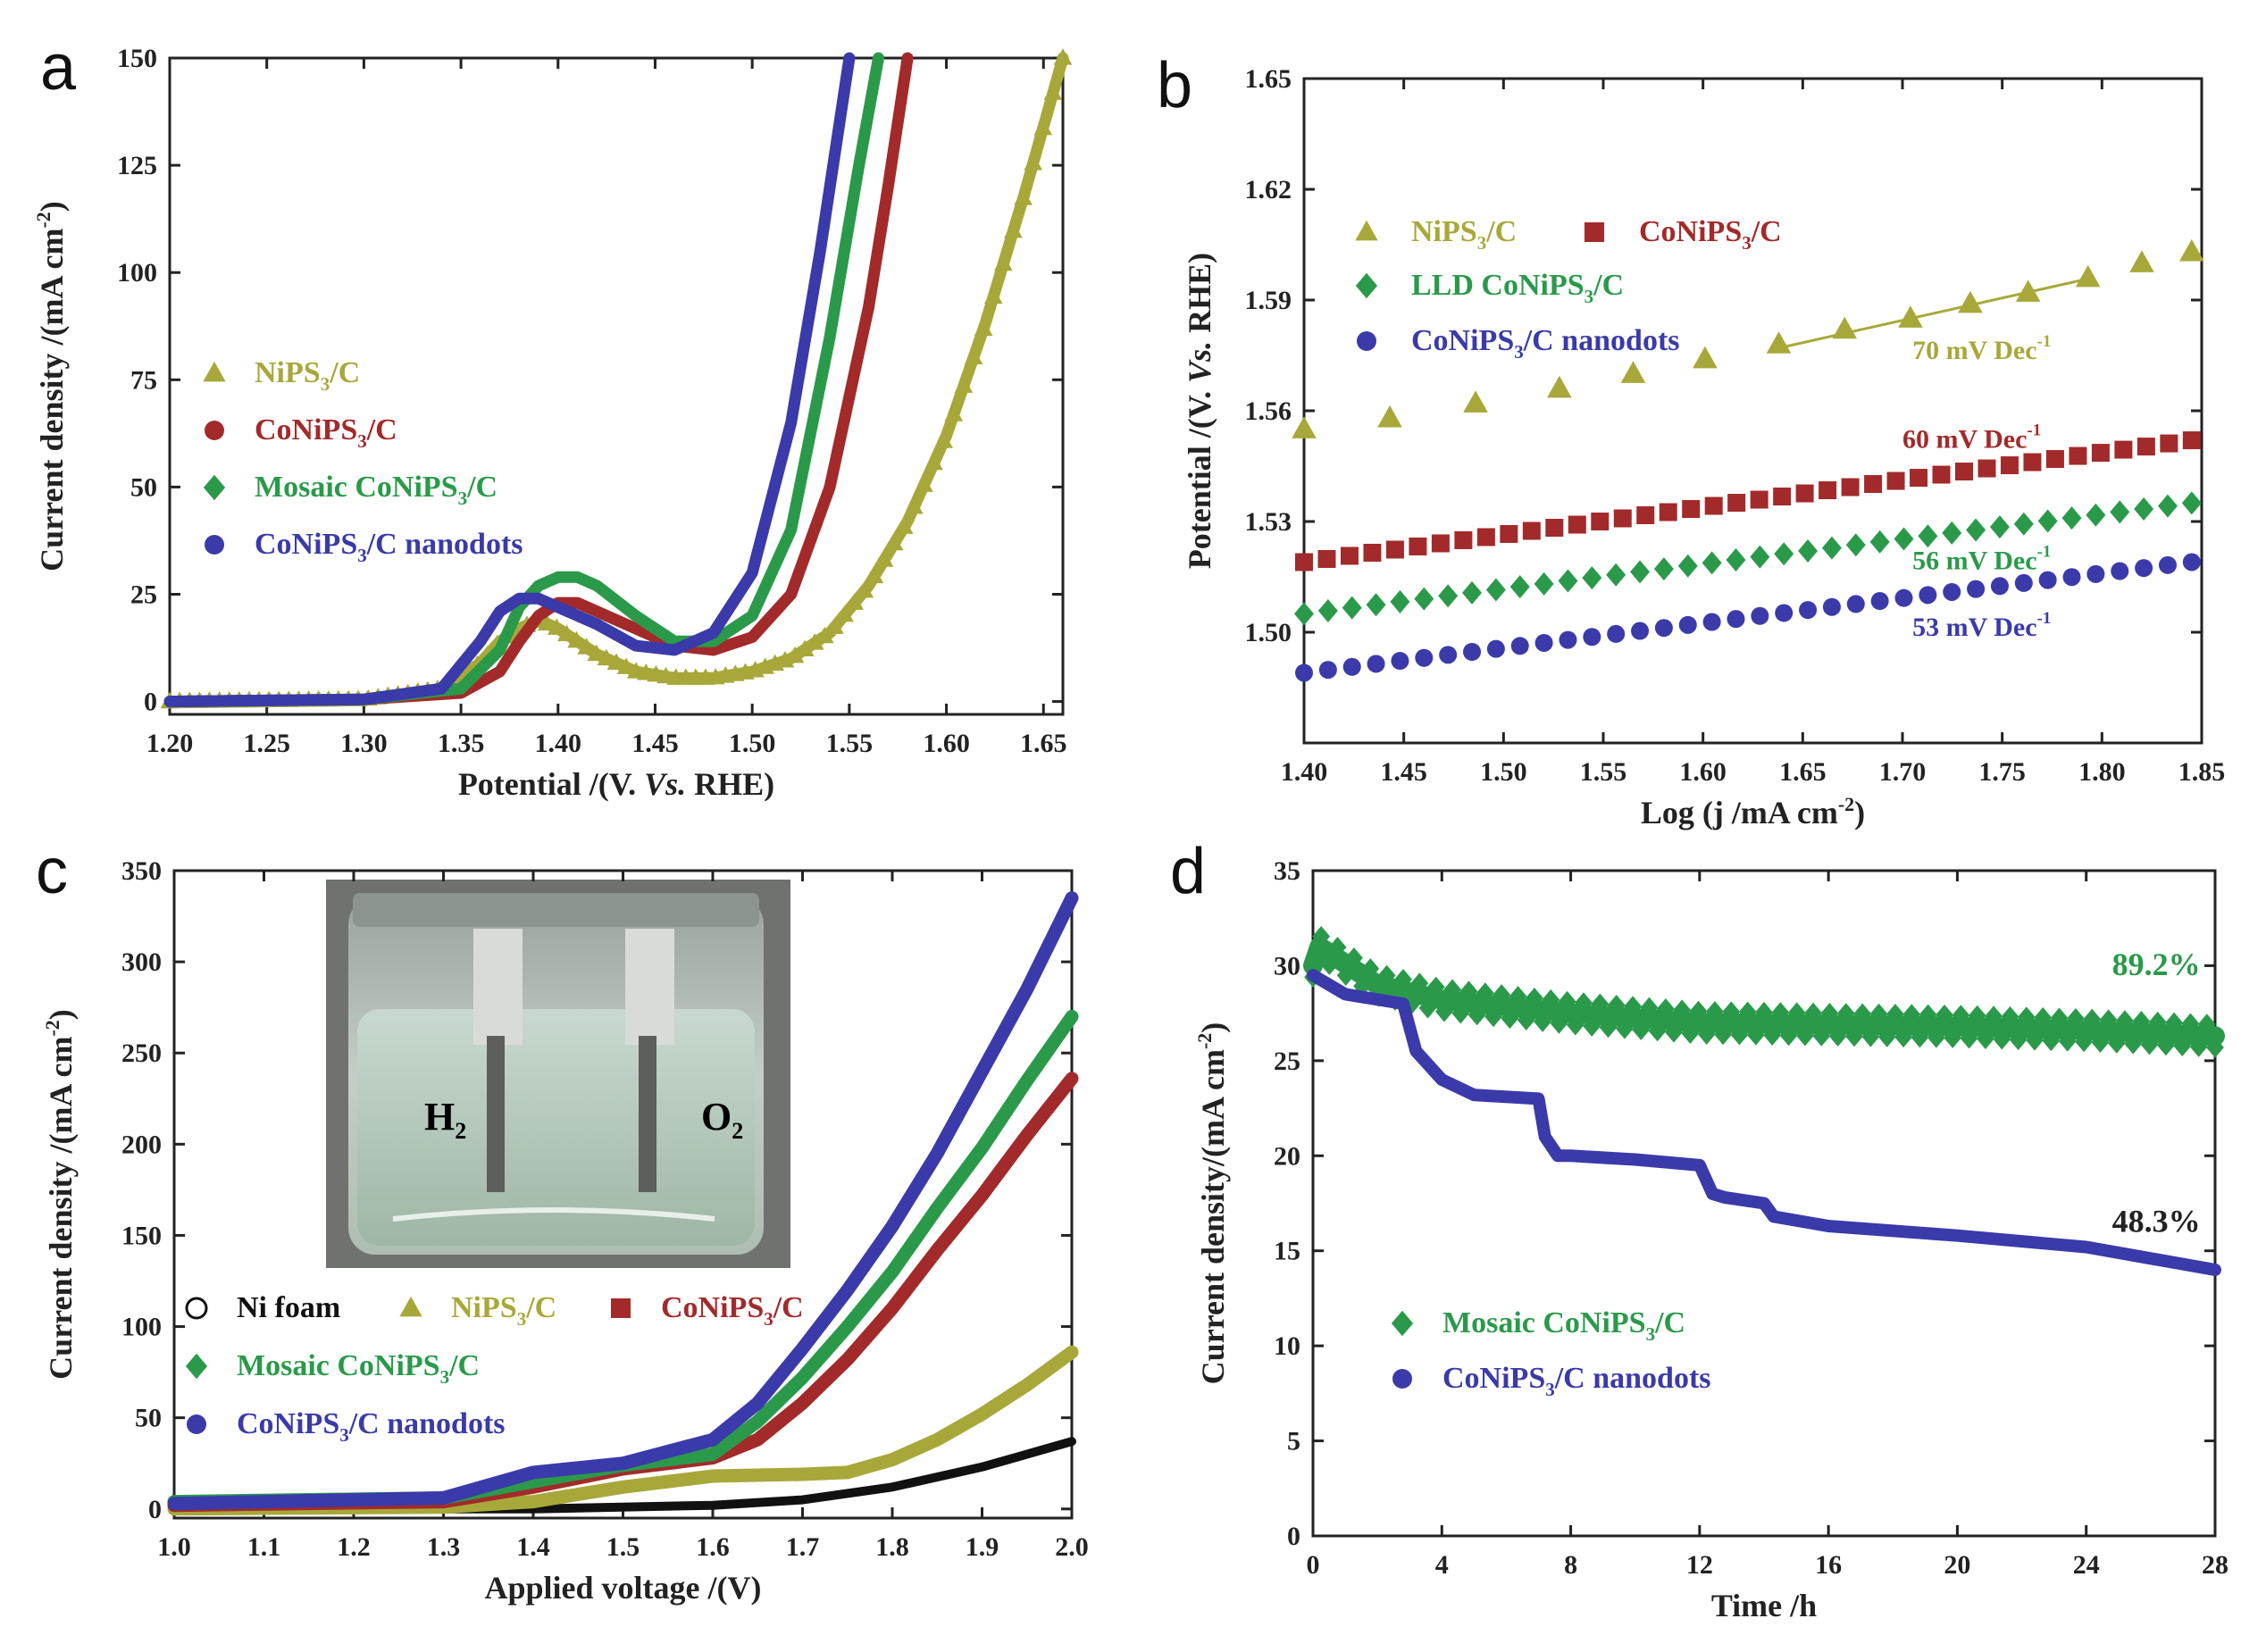 This screenshot has height=1652, width=2266. Describe the element at coordinates (2002, 772) in the screenshot. I see `x-tick-label: 1.75` at that location.